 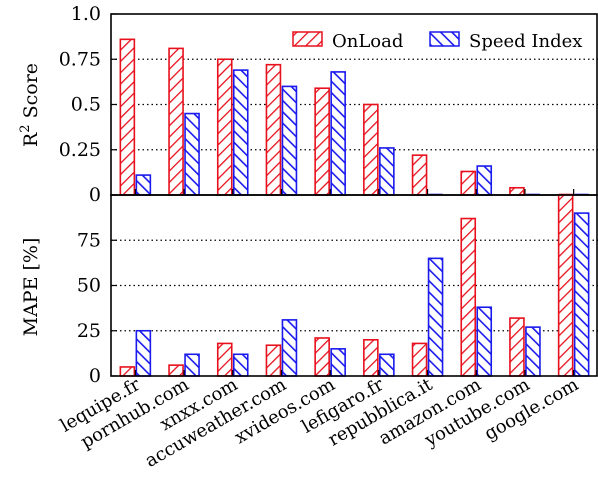 What do you see at coordinates (31, 287) in the screenshot?
I see `mape-axis-title: MAPE [%]` at bounding box center [31, 287].